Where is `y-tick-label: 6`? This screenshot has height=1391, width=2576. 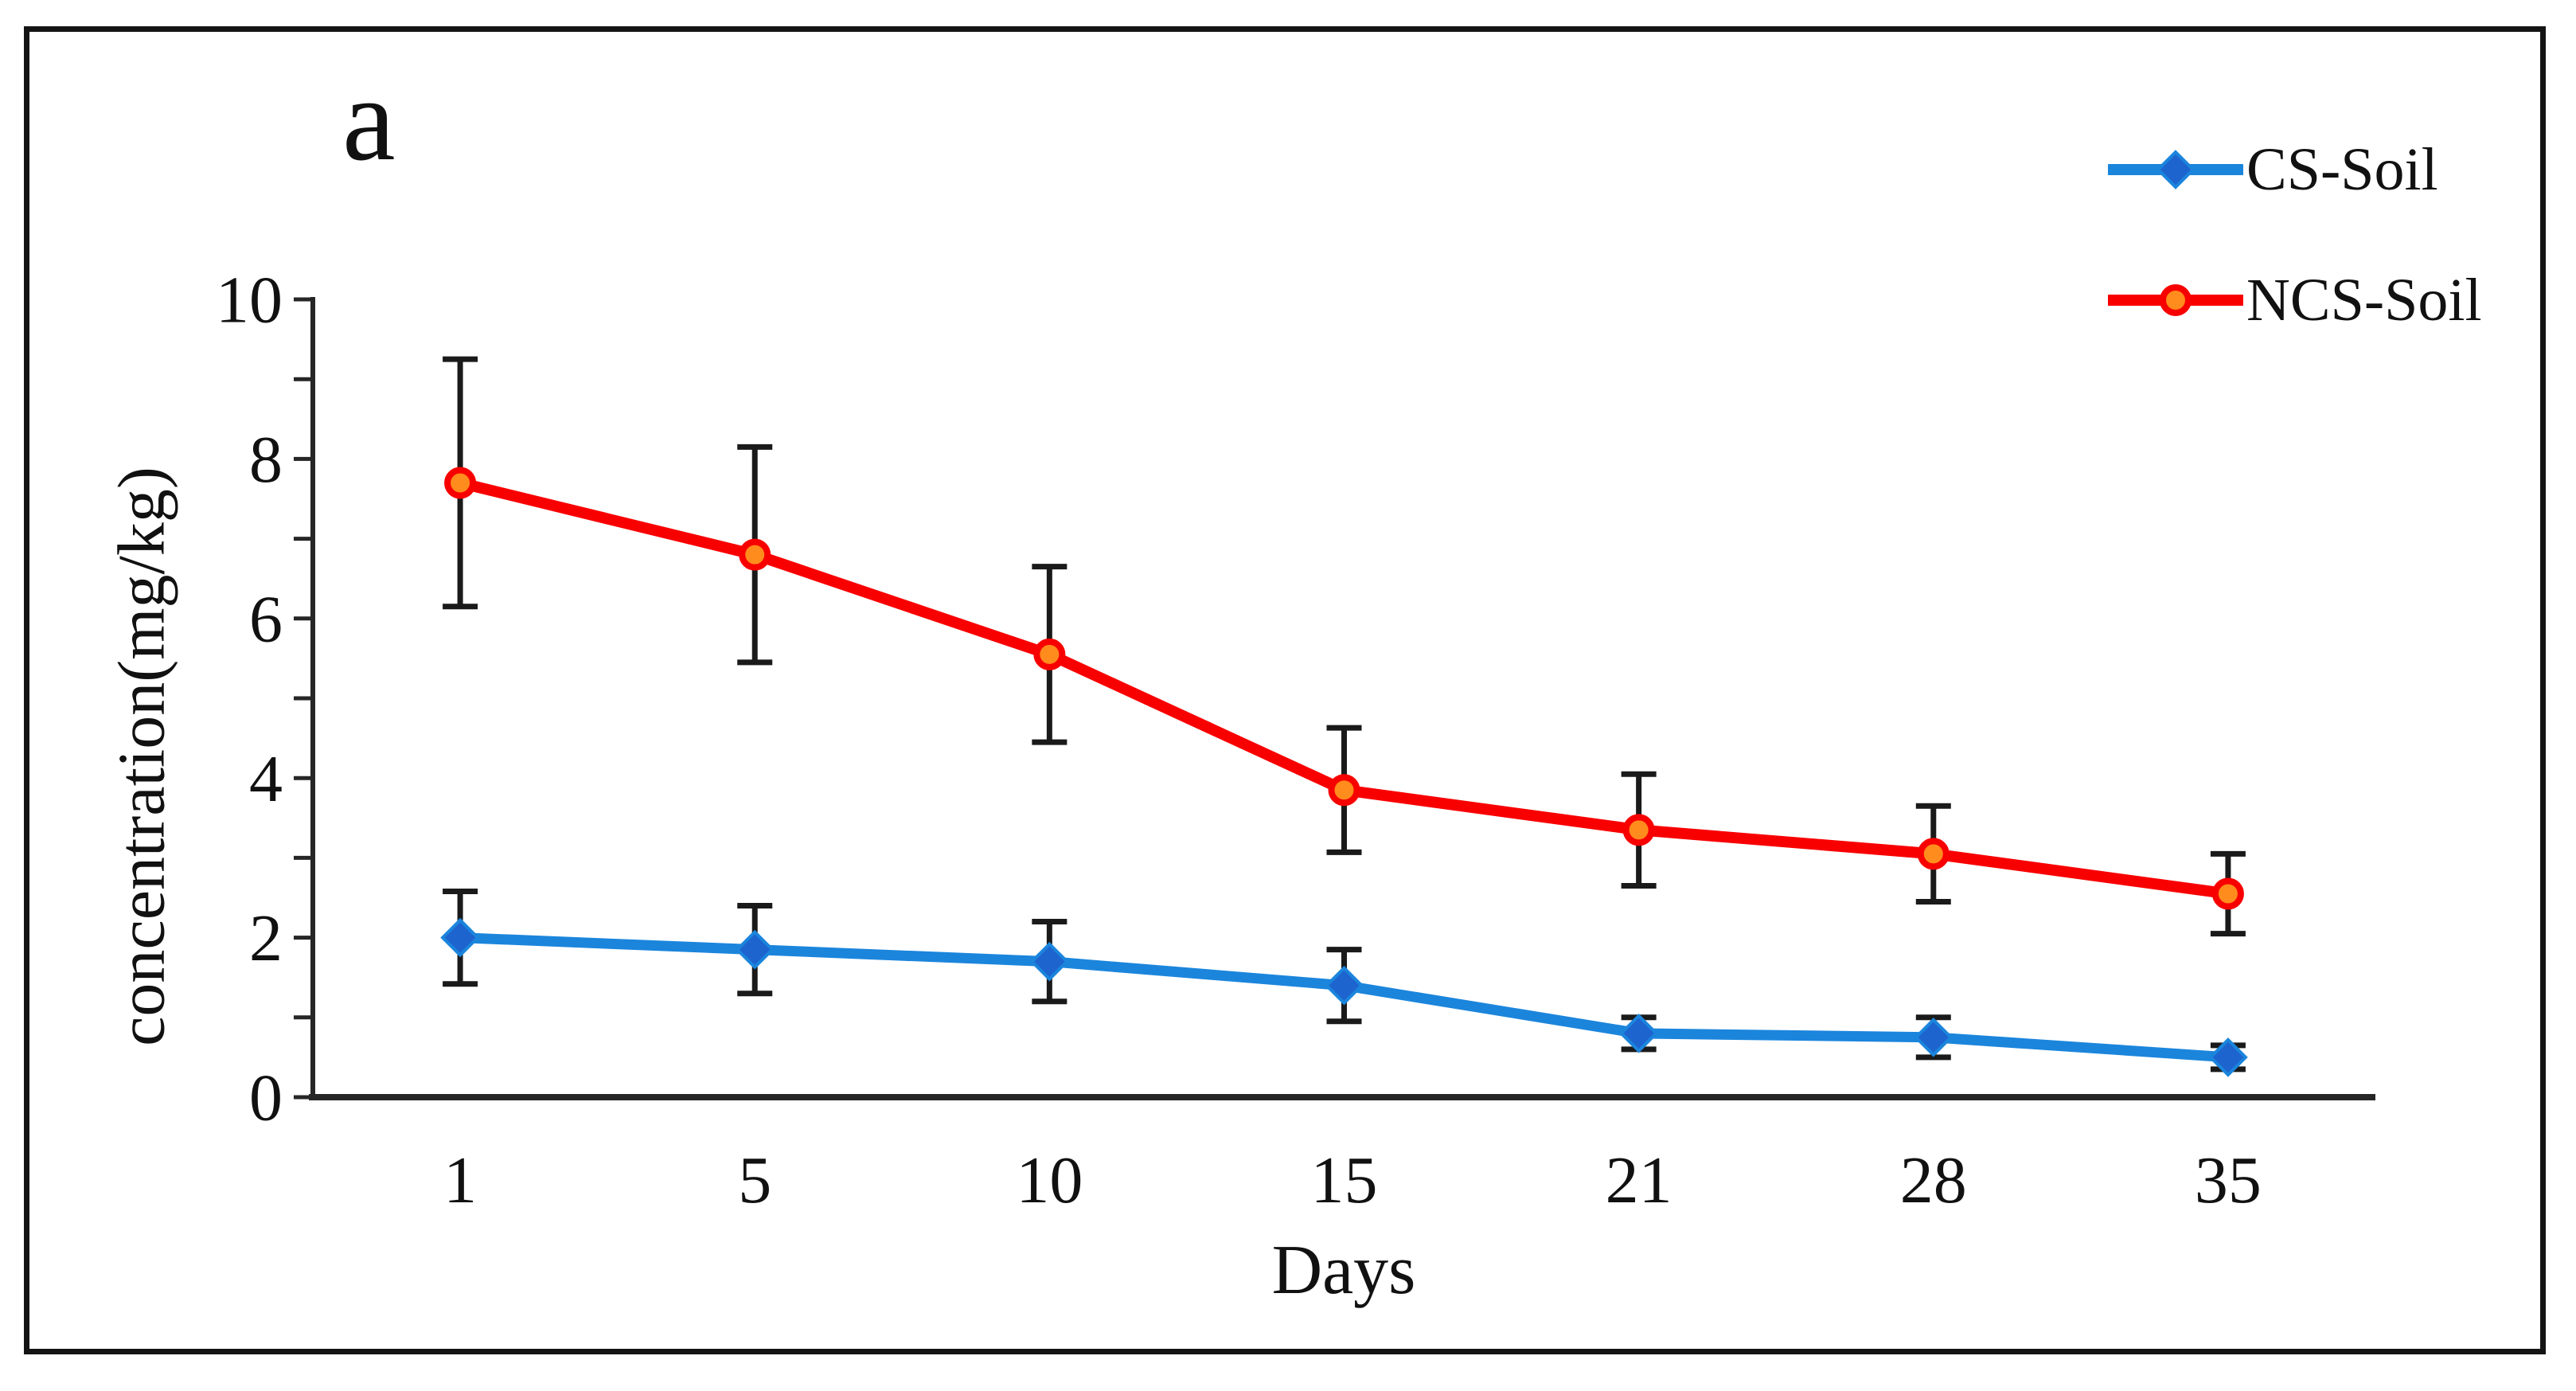 y-tick-label: 6 is located at coordinates (266, 619).